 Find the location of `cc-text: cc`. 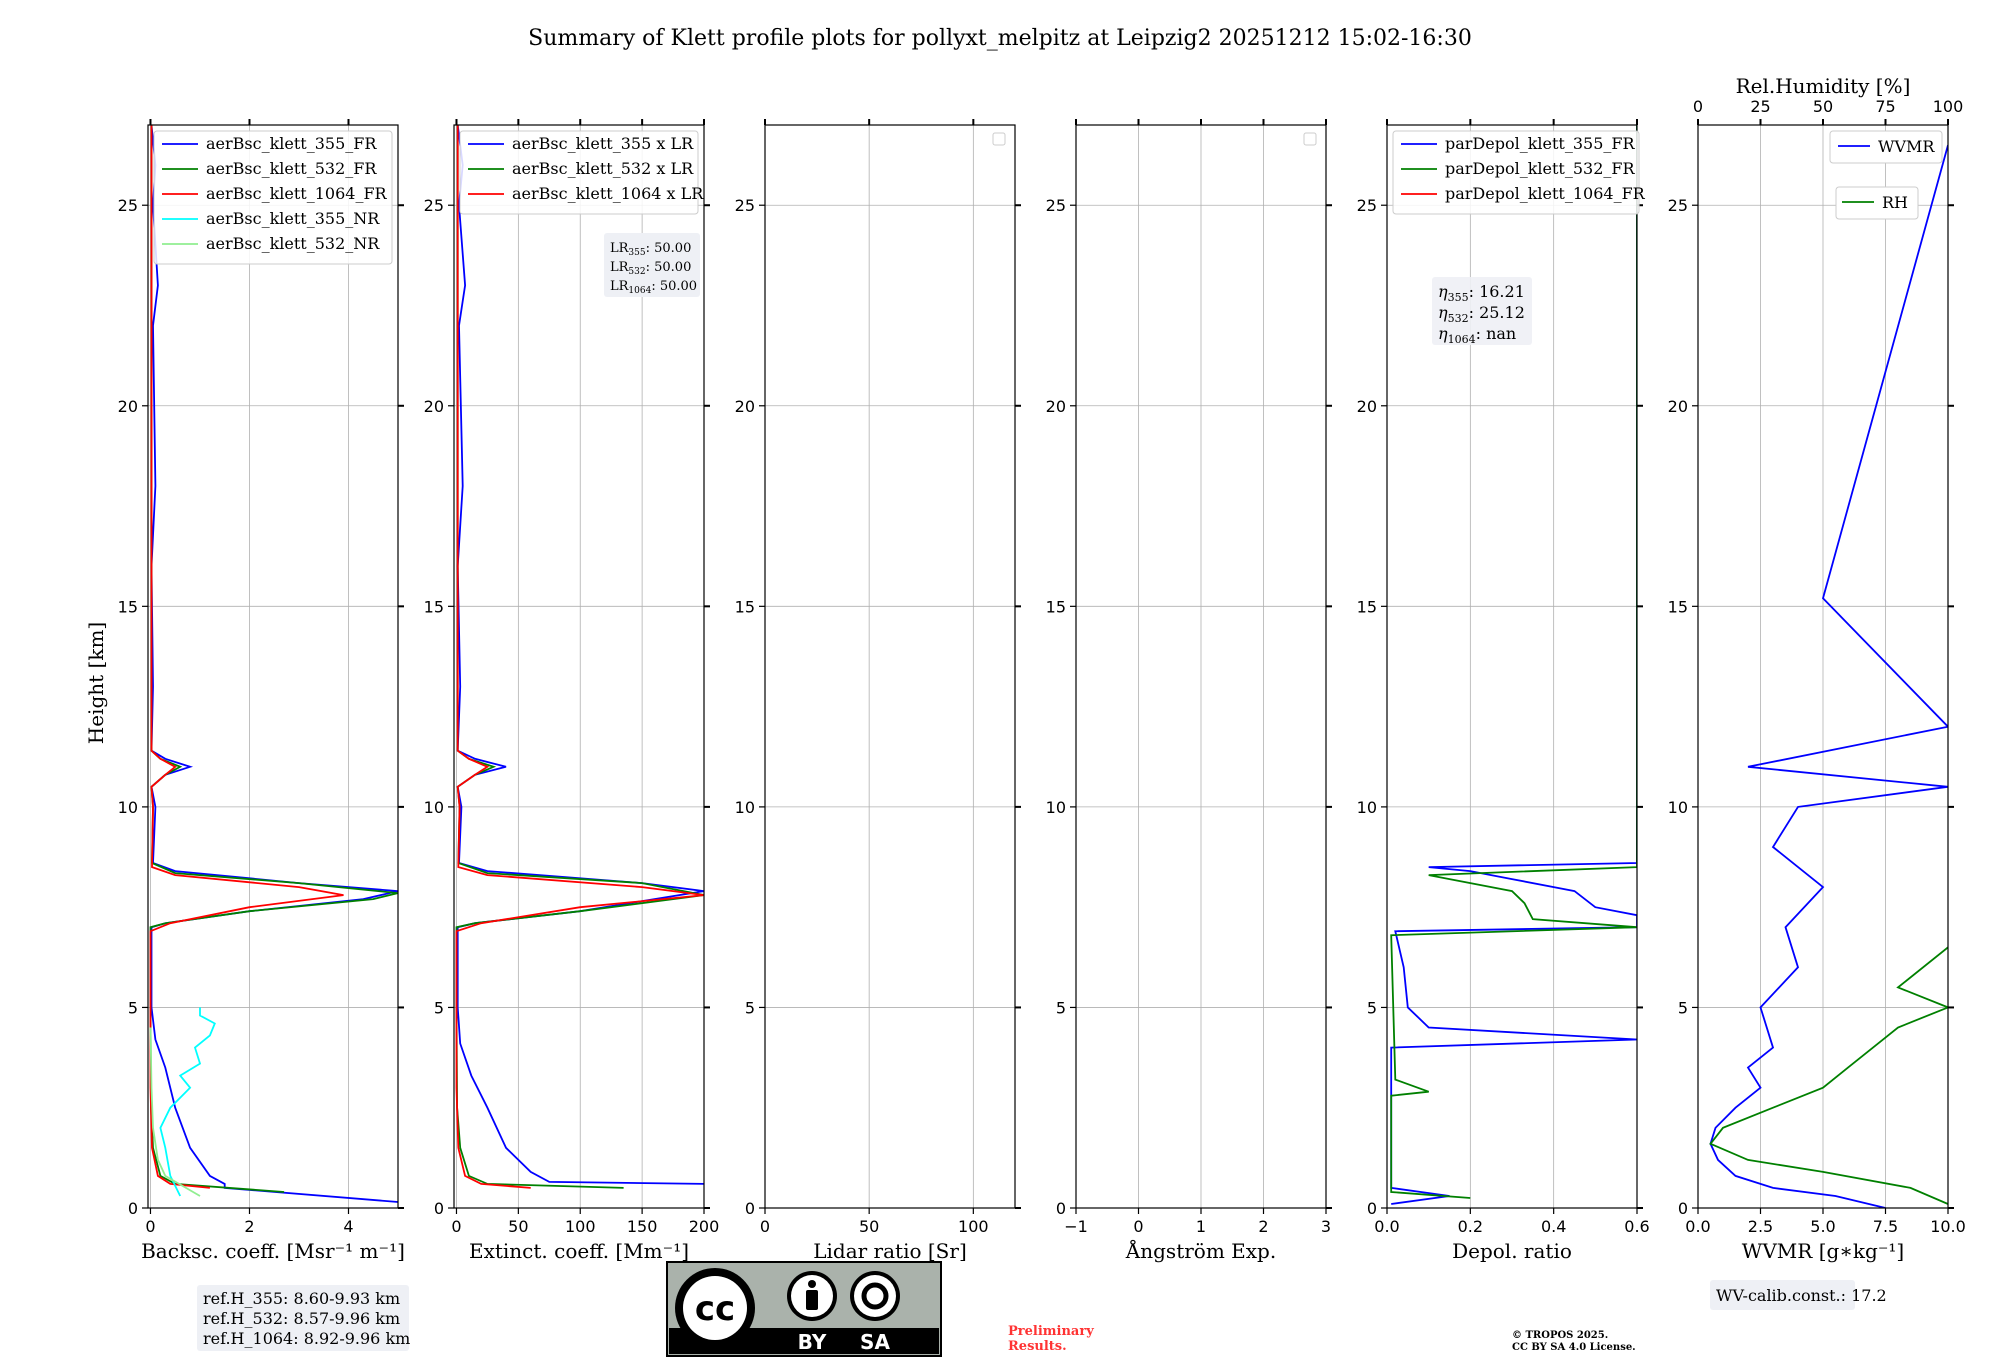

cc-text: cc is located at coordinates (715, 1309).